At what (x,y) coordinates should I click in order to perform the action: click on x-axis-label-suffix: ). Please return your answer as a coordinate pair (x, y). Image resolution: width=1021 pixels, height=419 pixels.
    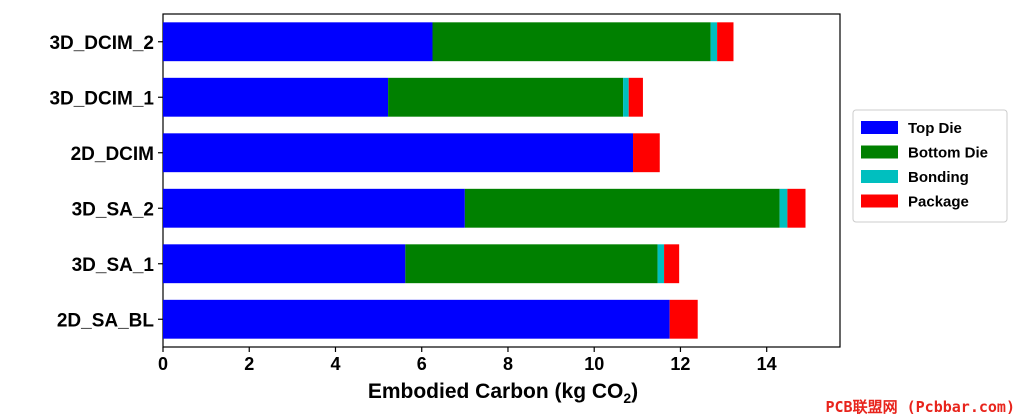
    Looking at the image, I should click on (634, 391).